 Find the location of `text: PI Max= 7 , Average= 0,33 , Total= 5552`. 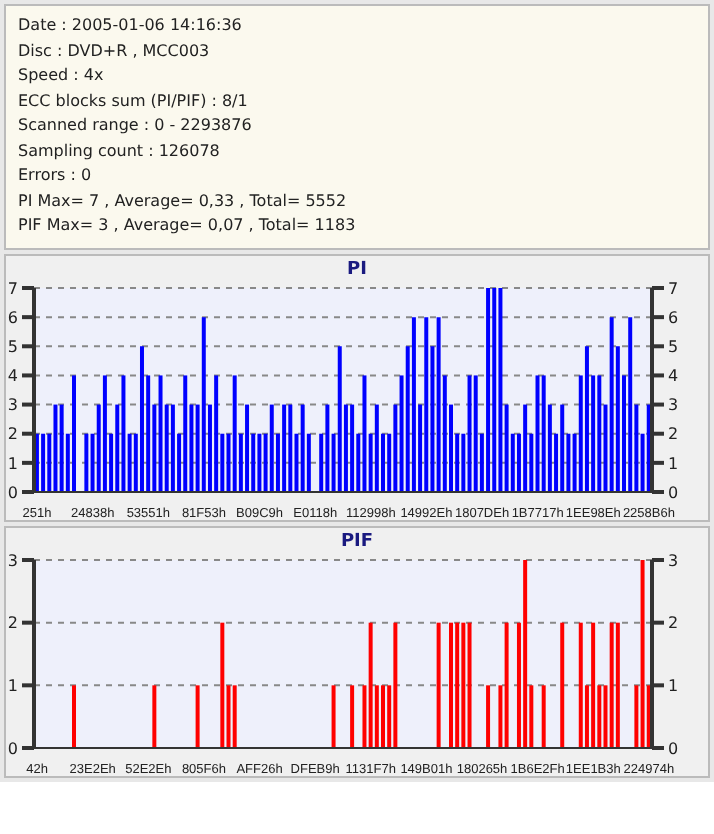

text: PI Max= 7 , Average= 0,33 , Total= 5552 is located at coordinates (183, 201).